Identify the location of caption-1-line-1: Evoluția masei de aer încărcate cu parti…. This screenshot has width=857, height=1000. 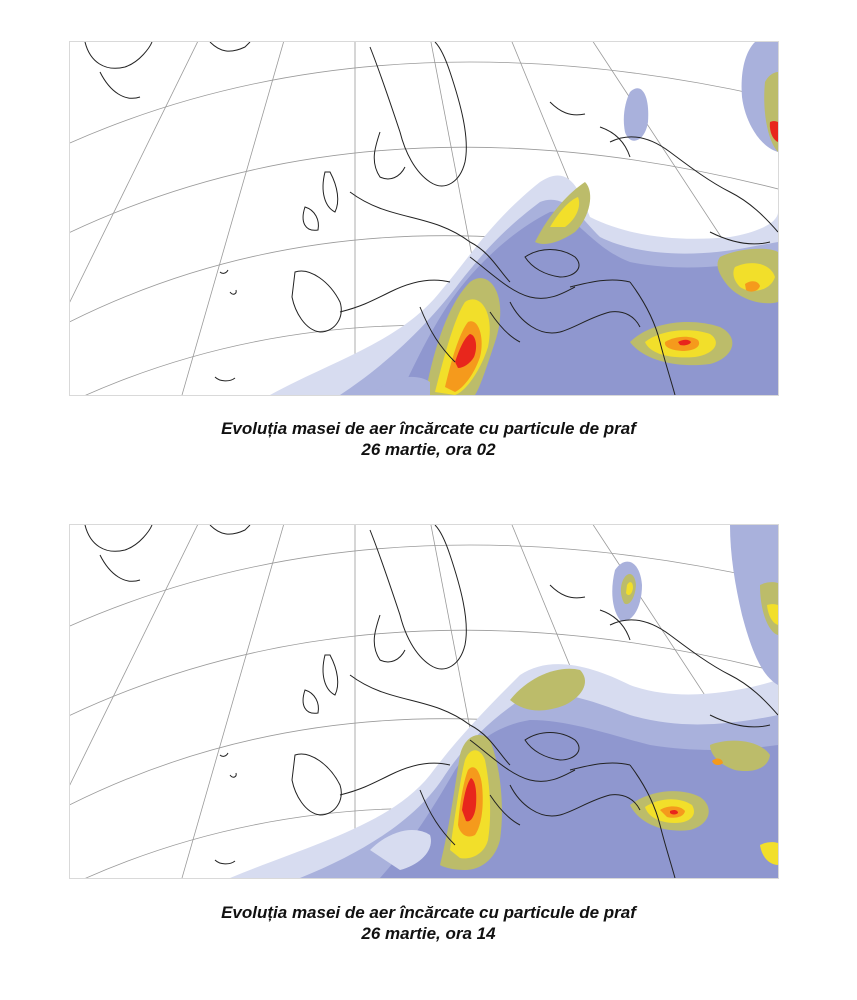
(428, 428).